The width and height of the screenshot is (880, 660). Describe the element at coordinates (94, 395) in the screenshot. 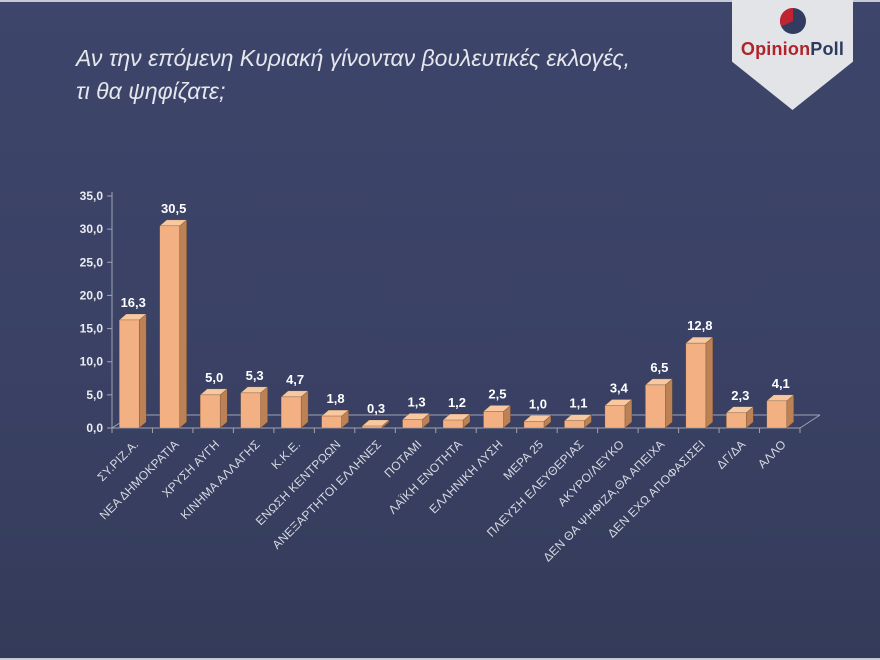

I see `y-axis-tick-label: 5,0` at that location.